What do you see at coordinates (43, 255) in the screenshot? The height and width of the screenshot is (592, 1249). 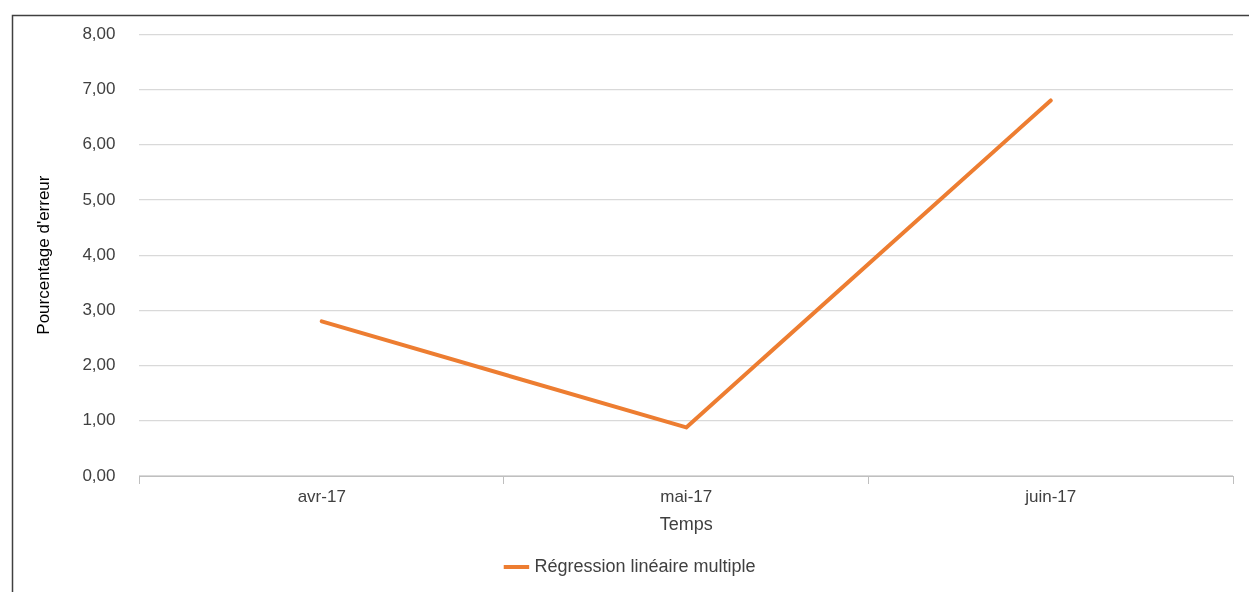 I see `y-axis-title: Pourcentage d'erreur` at bounding box center [43, 255].